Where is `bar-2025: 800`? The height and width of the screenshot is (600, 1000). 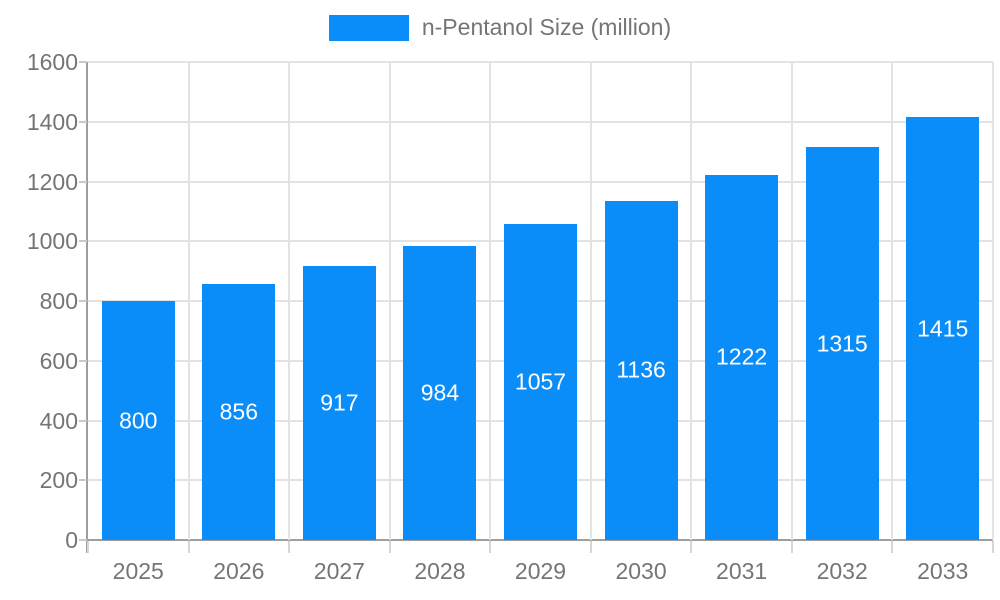
bar-2025: 800 is located at coordinates (138, 420).